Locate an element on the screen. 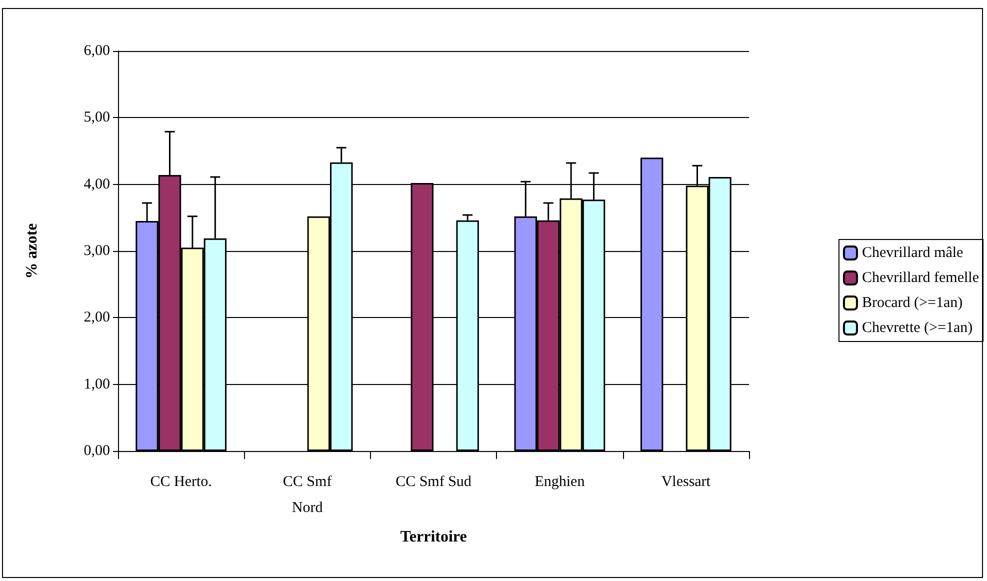 This screenshot has height=581, width=987. y-tick-label: 6,00 is located at coordinates (97, 51).